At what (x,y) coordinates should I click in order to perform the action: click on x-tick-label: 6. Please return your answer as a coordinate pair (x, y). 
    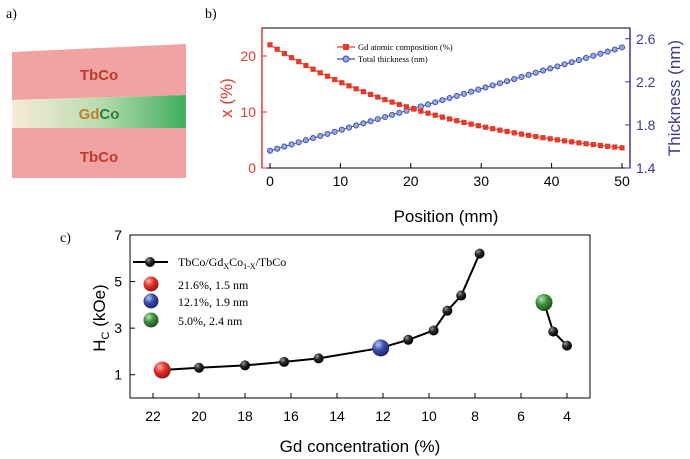
    Looking at the image, I should click on (521, 416).